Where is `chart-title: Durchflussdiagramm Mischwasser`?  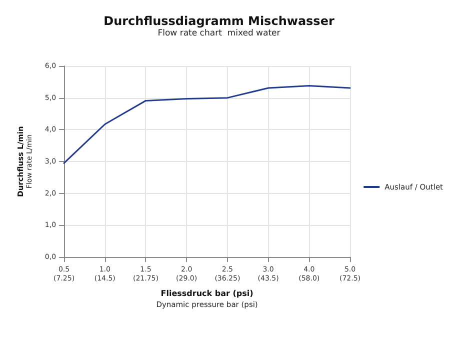
chart-title: Durchflussdiagramm Mischwasser is located at coordinates (219, 21).